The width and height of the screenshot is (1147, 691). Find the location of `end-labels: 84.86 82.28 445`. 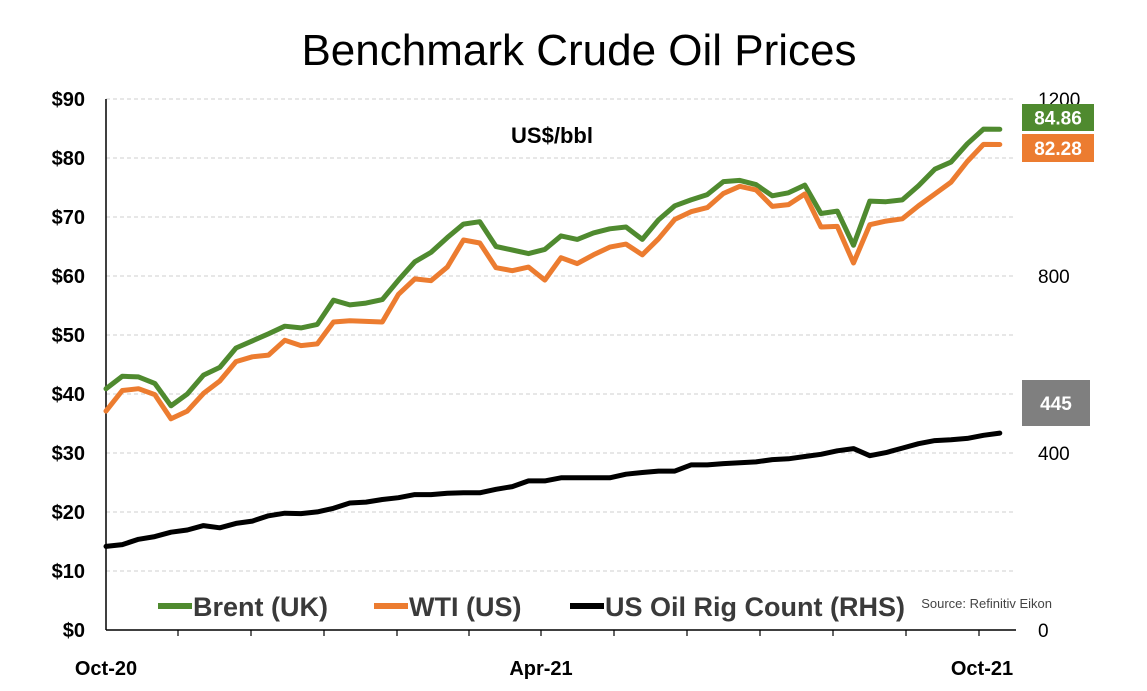

end-labels: 84.86 82.28 445 is located at coordinates (1058, 265).